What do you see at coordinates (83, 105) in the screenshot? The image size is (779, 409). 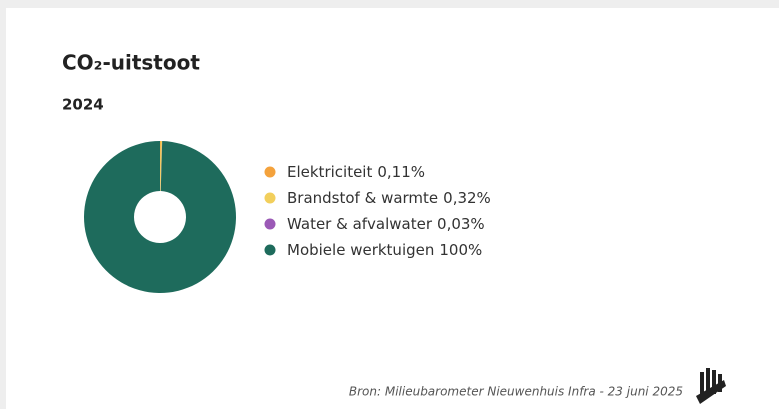 I see `chart-subtitle: 2024` at bounding box center [83, 105].